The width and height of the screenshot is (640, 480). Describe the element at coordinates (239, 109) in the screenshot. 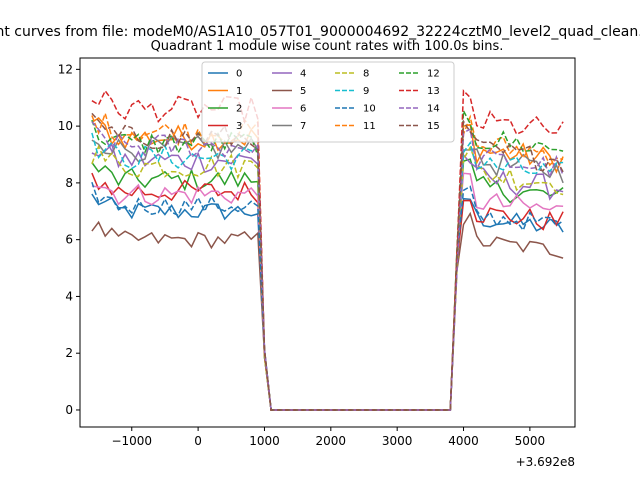

I see `legend-label-2: 2` at that location.